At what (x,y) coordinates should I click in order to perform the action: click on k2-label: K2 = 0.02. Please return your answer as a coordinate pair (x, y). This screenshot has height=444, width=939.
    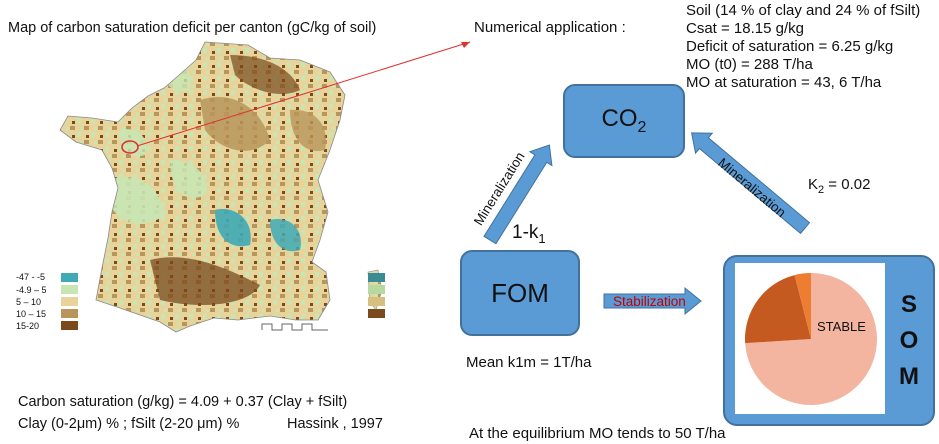
    Looking at the image, I should click on (839, 186).